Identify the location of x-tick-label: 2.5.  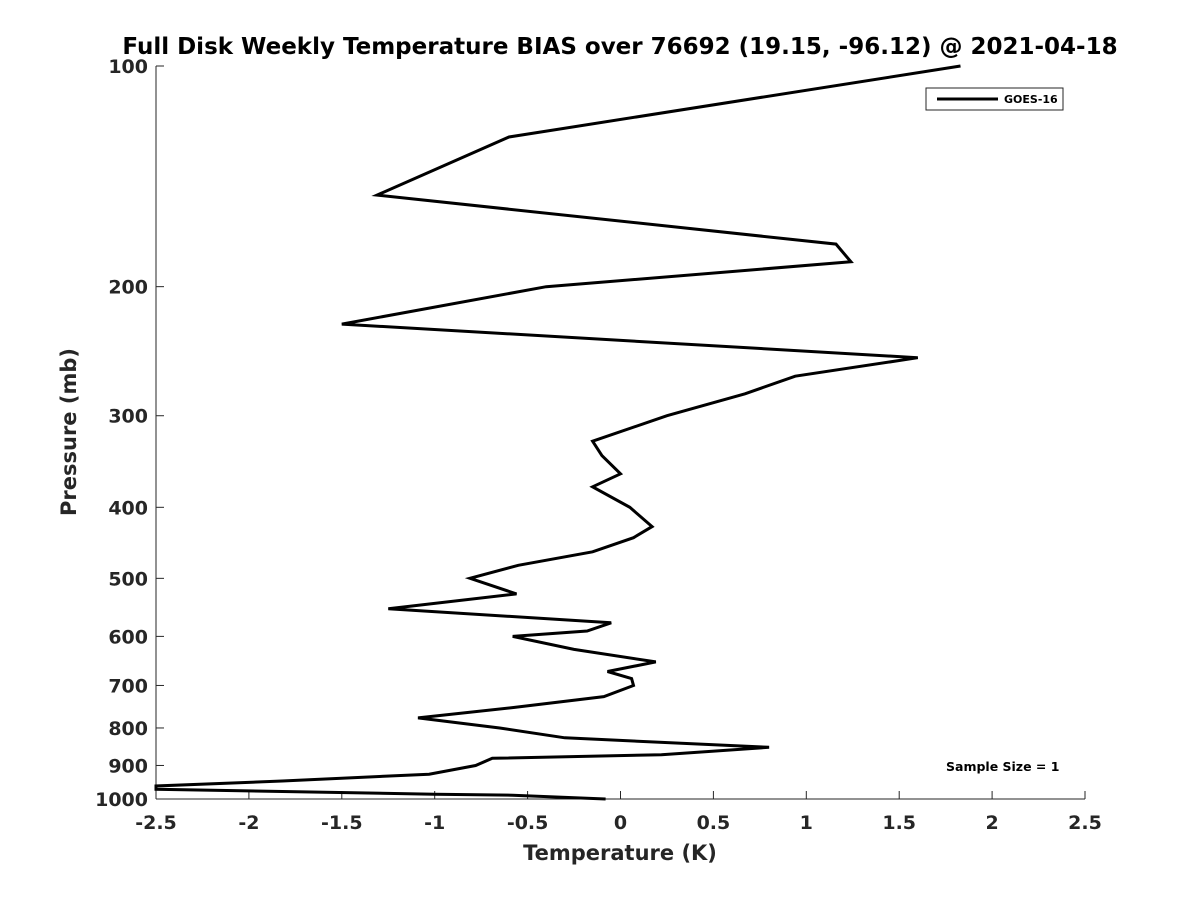
(1085, 823).